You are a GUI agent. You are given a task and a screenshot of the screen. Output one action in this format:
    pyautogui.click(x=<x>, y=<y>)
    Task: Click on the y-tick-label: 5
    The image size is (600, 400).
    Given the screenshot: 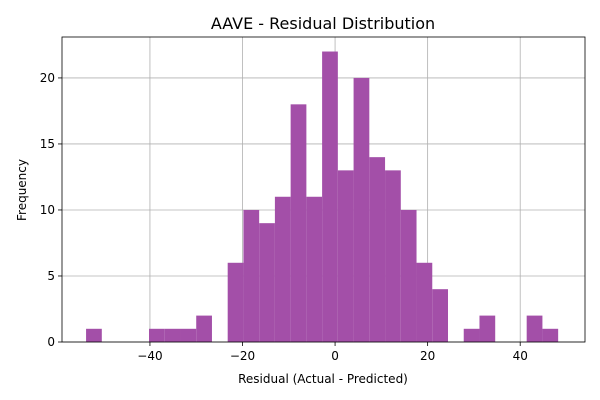 What is the action you would take?
    pyautogui.click(x=51, y=276)
    